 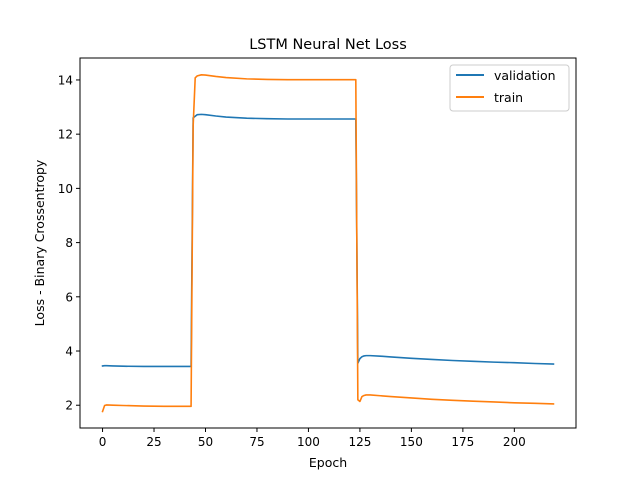 What do you see at coordinates (328, 462) in the screenshot?
I see `x-axis-label: Epoch` at bounding box center [328, 462].